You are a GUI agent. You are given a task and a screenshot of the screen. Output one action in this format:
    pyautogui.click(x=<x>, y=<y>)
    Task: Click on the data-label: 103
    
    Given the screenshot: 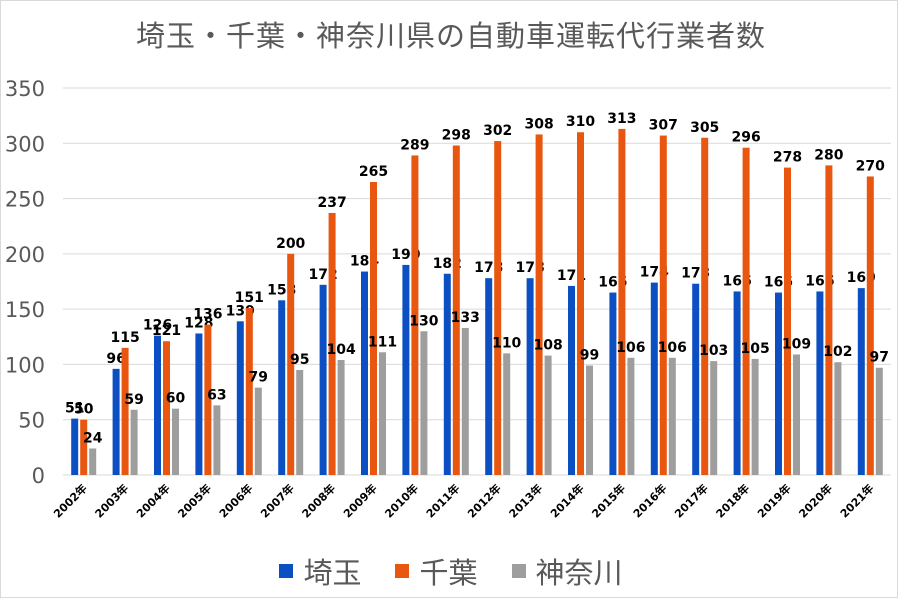 What is the action you would take?
    pyautogui.click(x=713, y=351)
    